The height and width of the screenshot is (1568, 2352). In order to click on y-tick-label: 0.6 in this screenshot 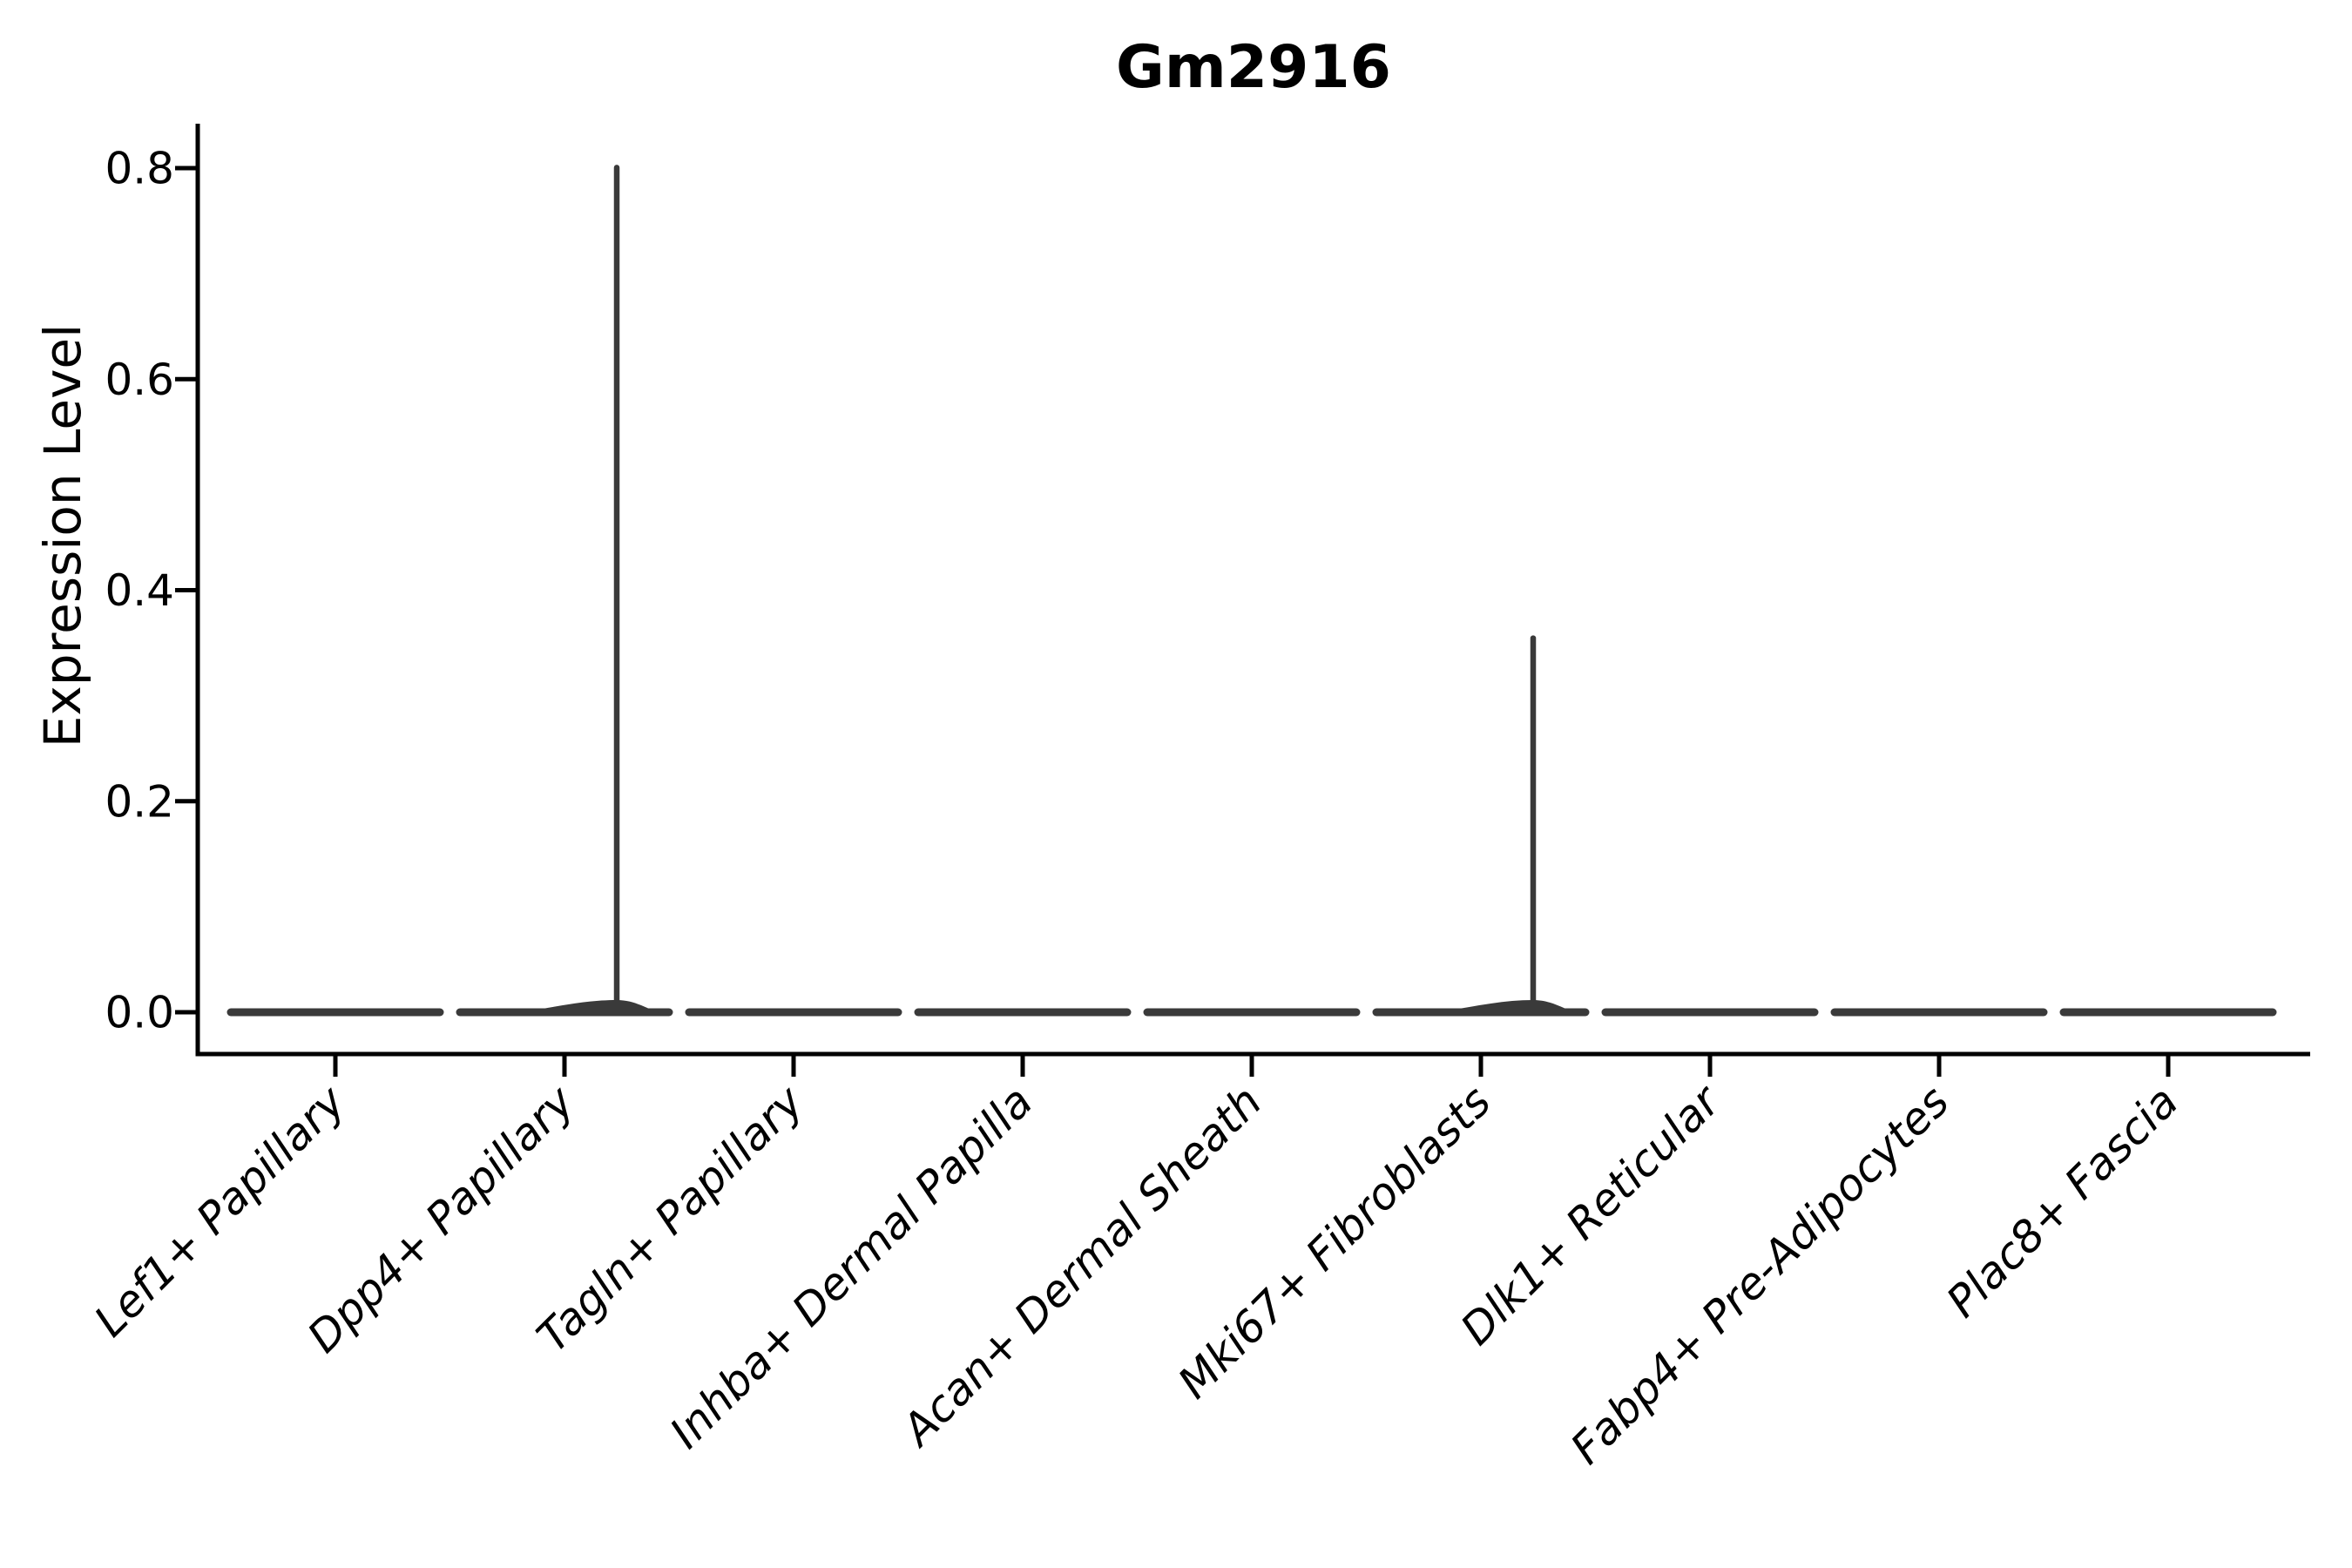, I will do `click(139, 380)`.